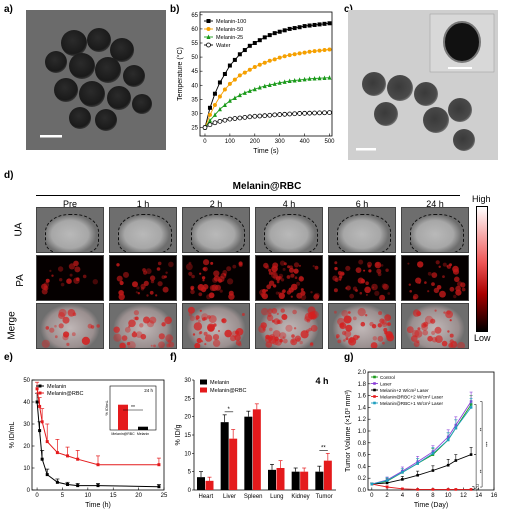 Image resolution: width=506 pixels, height=522 pixels. I want to click on inset-scale-bar, so click(460, 68).